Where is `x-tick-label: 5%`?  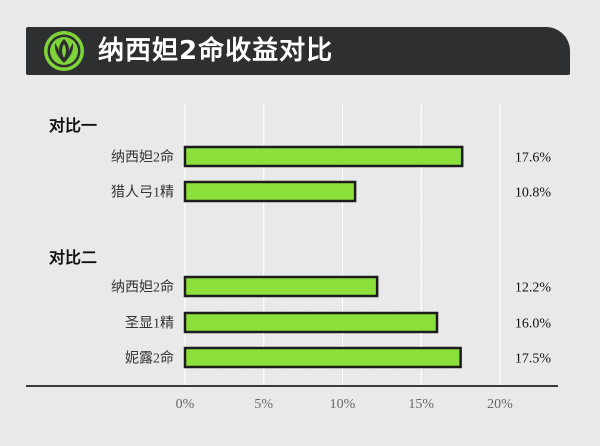 x-tick-label: 5% is located at coordinates (263, 404).